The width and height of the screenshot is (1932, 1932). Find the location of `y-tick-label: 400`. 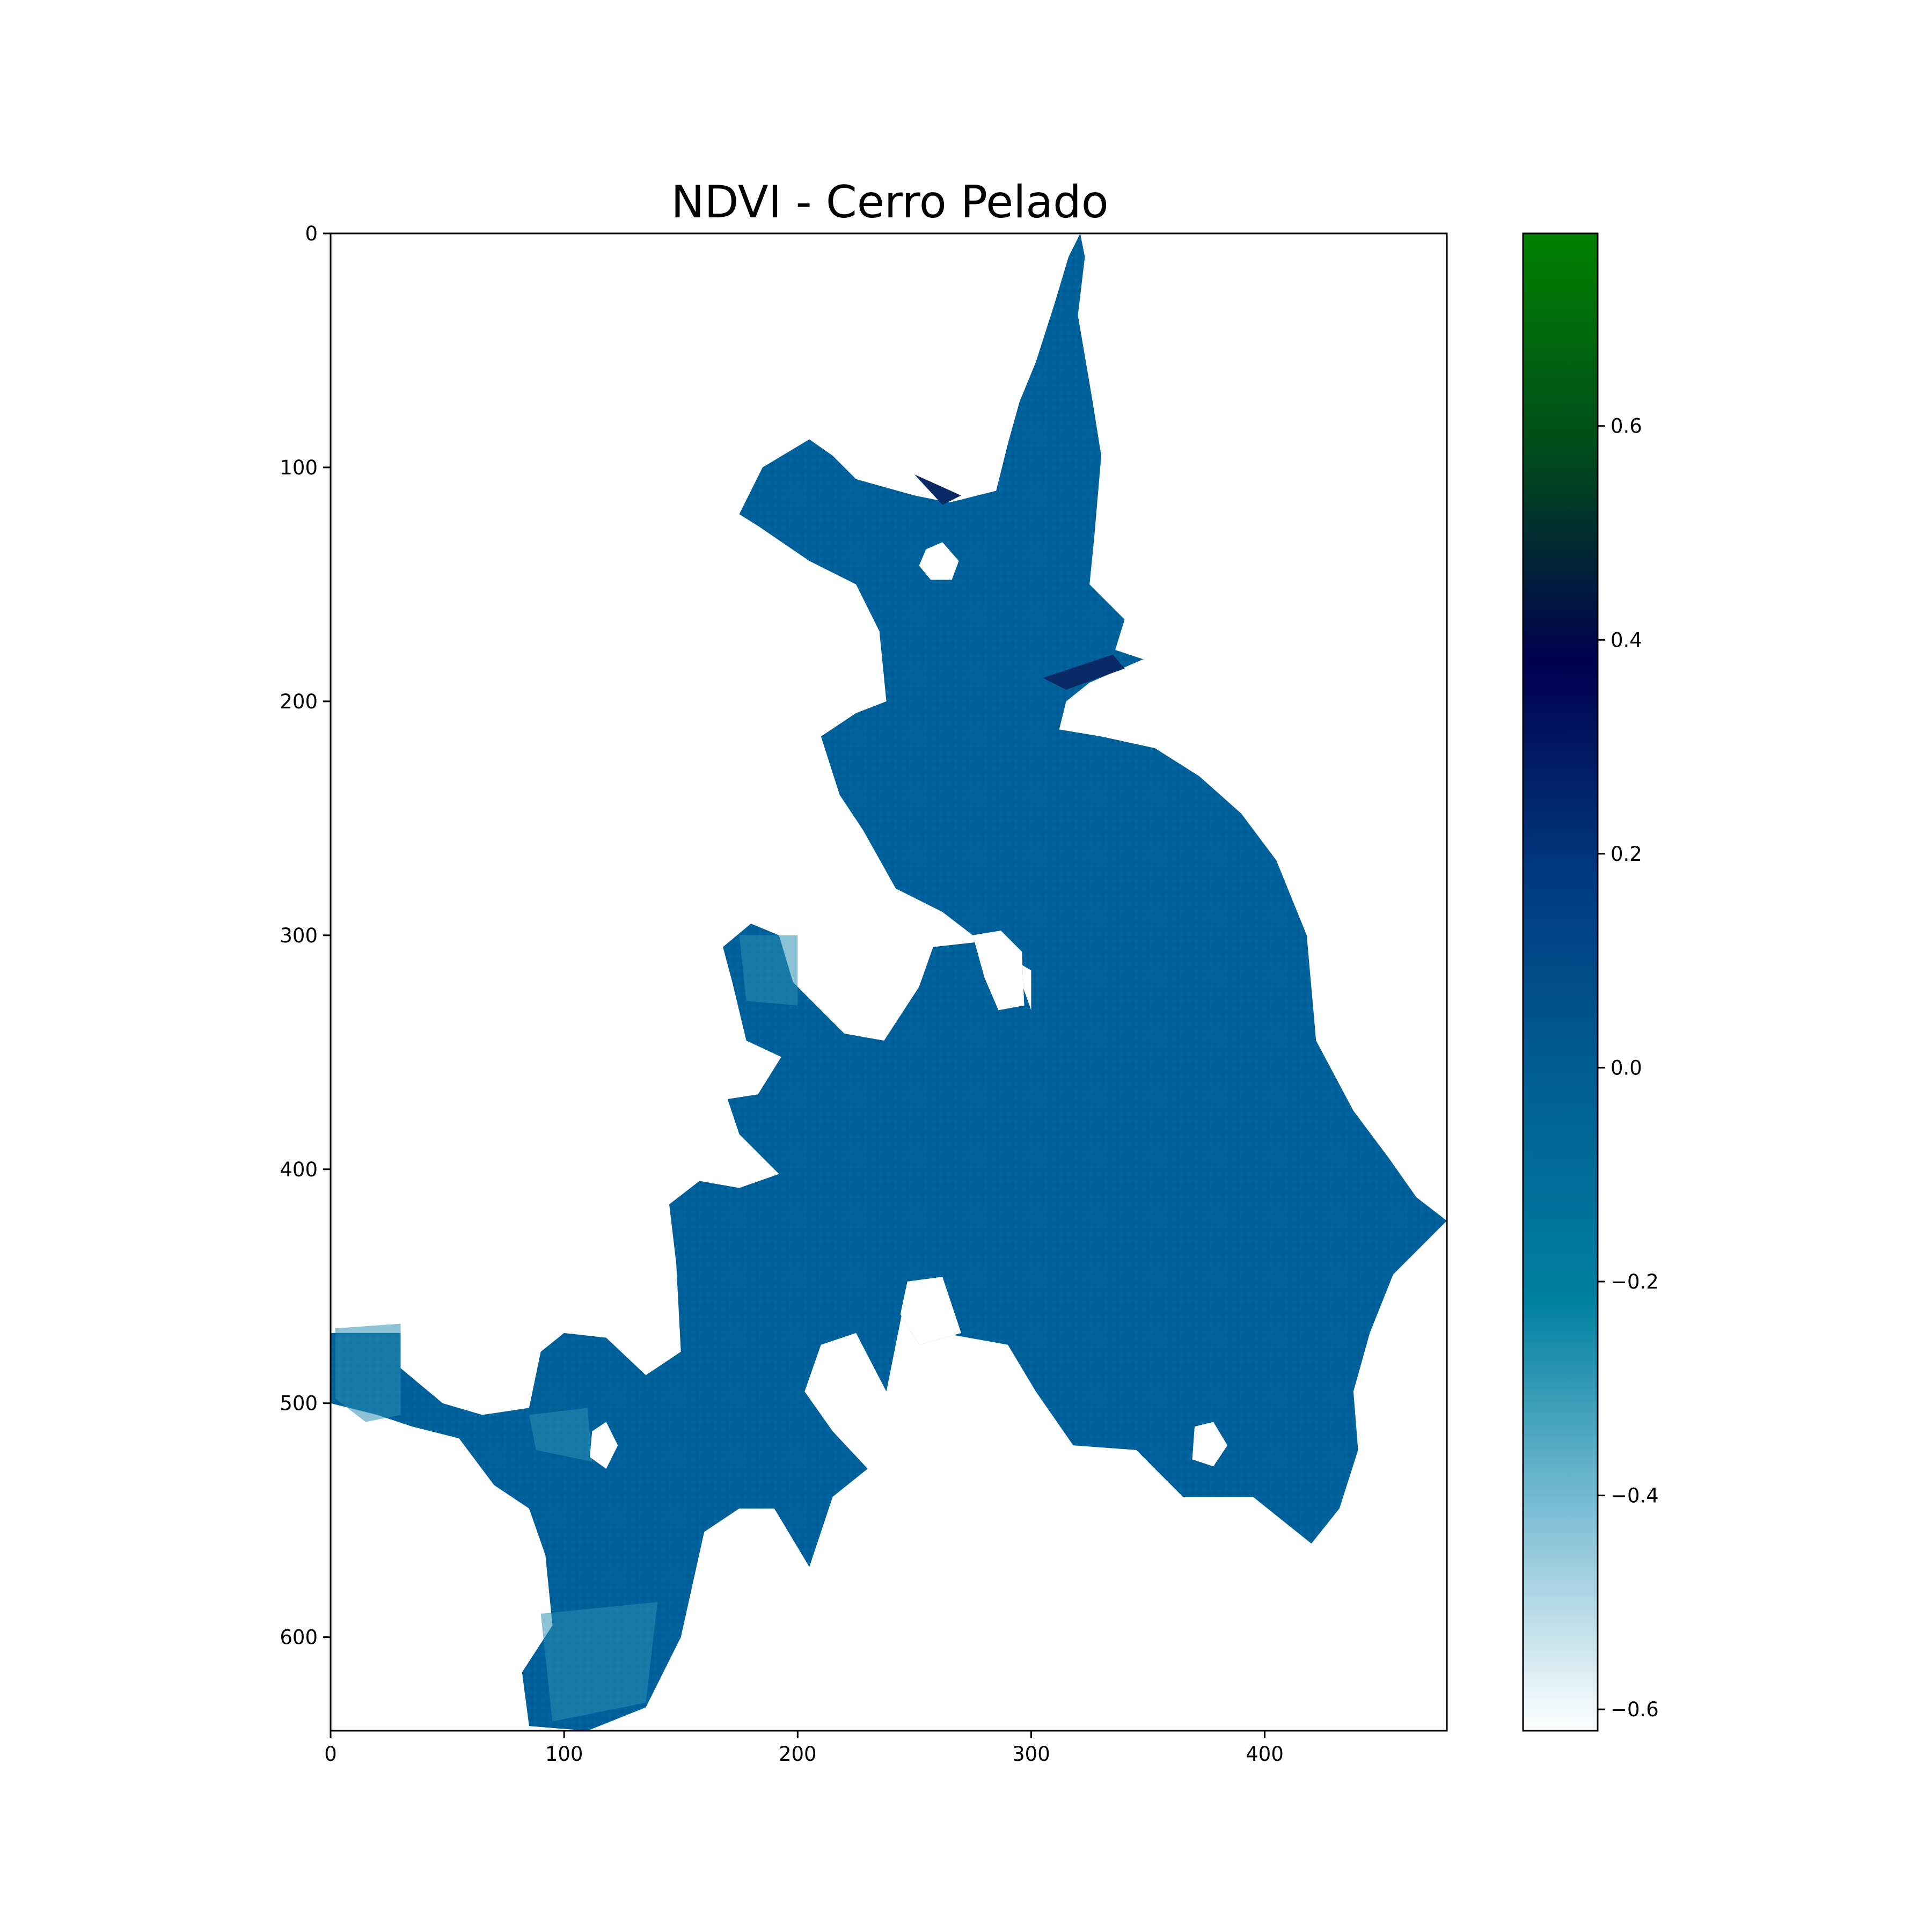

y-tick-label: 400 is located at coordinates (299, 1169).